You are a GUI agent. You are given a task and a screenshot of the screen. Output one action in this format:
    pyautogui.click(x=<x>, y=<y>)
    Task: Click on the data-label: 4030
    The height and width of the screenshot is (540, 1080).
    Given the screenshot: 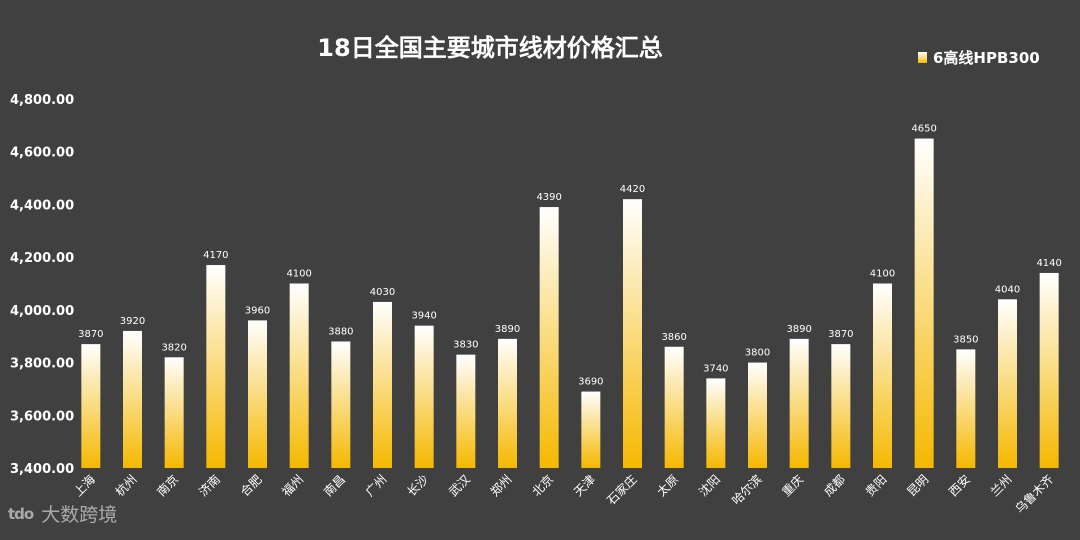 What is the action you would take?
    pyautogui.click(x=382, y=292)
    